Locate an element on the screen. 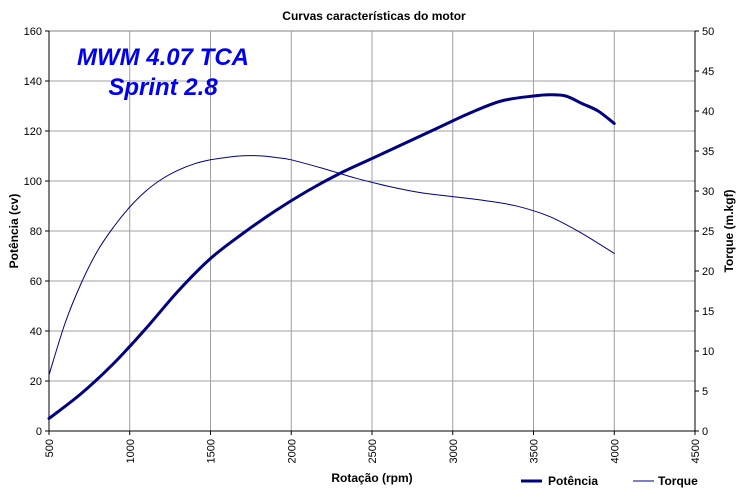  x-tick-label: 1000 is located at coordinates (131, 451).